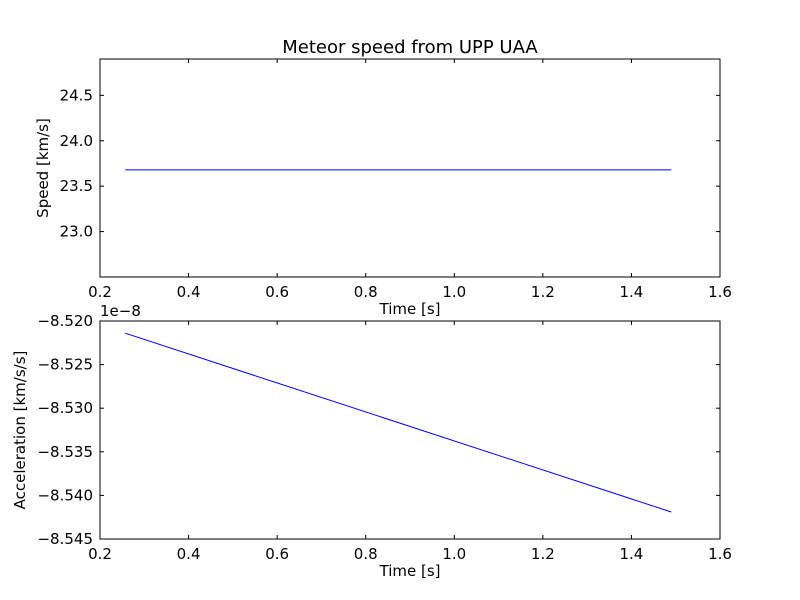  I want to click on speed-y-tick-label: 24.5, so click(76, 95).